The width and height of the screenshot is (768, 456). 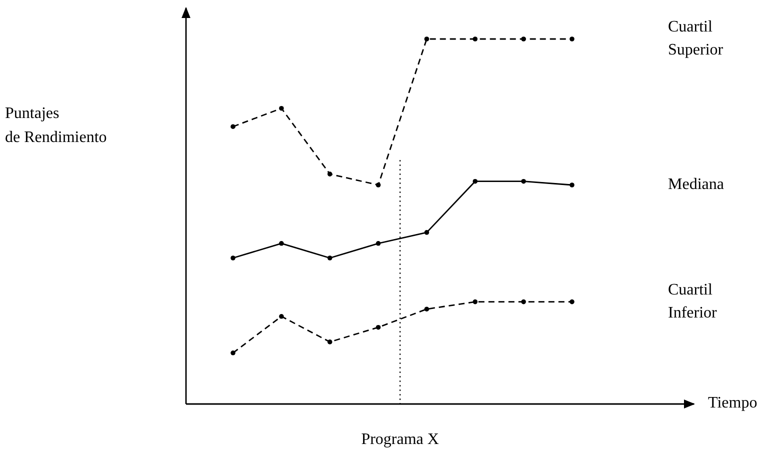 What do you see at coordinates (696, 38) in the screenshot?
I see `text: Cuartil Superior` at bounding box center [696, 38].